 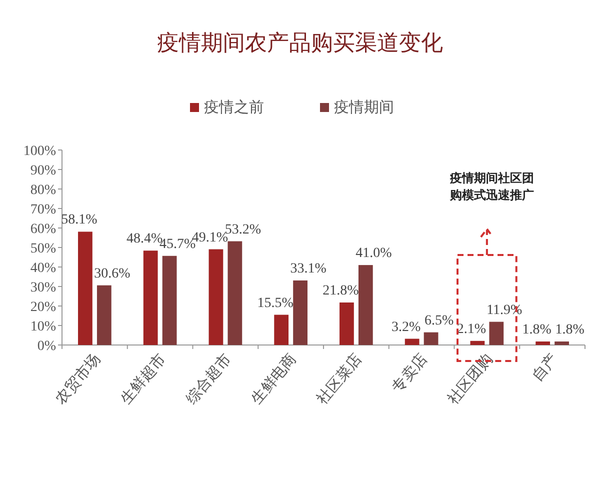 What do you see at coordinates (112, 274) in the screenshot?
I see `data-label: 30.6%` at bounding box center [112, 274].